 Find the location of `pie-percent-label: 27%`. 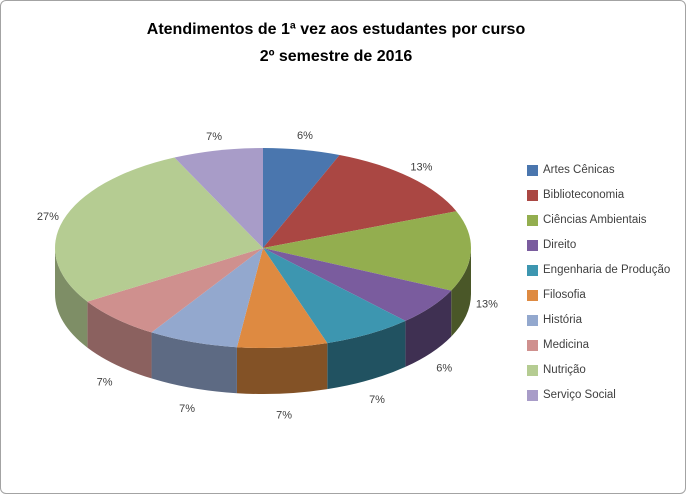

pie-percent-label: 27% is located at coordinates (48, 217).